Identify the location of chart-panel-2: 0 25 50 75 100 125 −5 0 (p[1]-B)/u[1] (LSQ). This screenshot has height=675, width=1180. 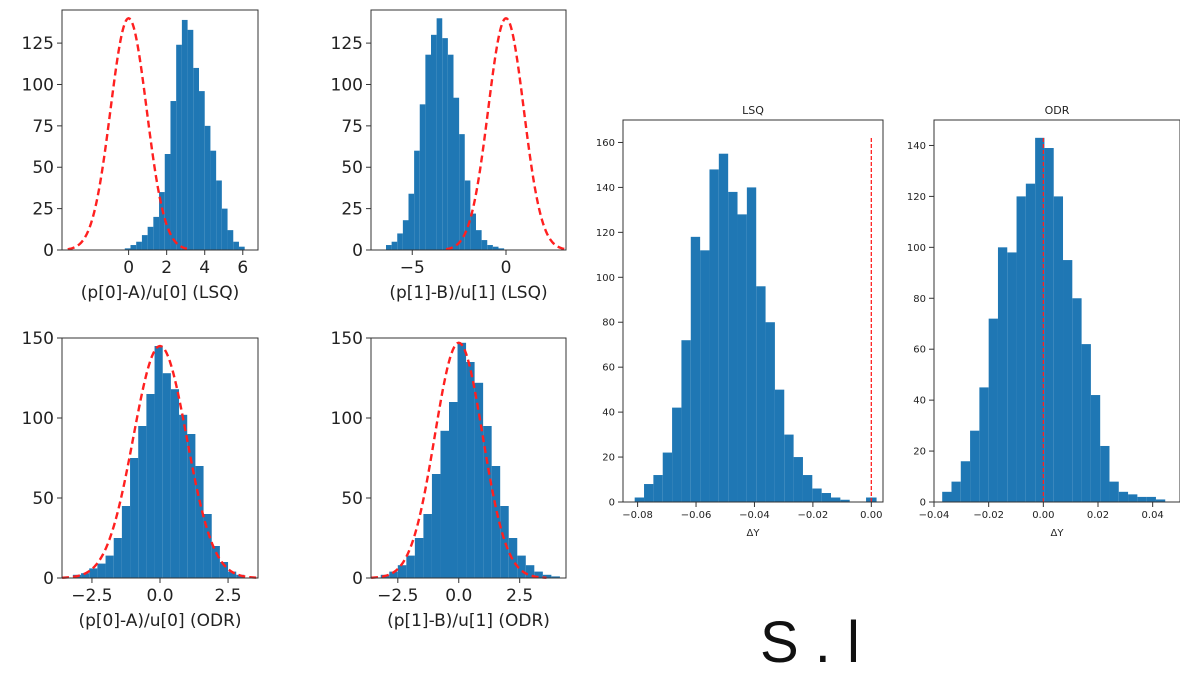
(449, 156).